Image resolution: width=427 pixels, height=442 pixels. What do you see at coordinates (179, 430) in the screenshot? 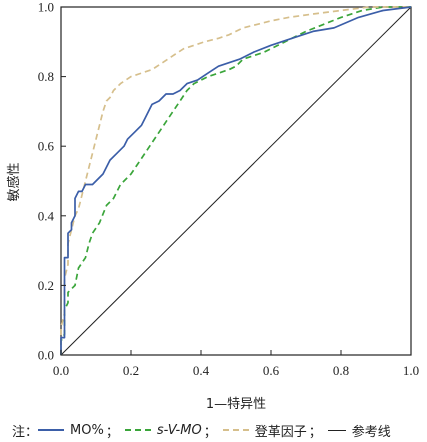
I see `legend-label-svmo: s-V-MO` at bounding box center [179, 430].